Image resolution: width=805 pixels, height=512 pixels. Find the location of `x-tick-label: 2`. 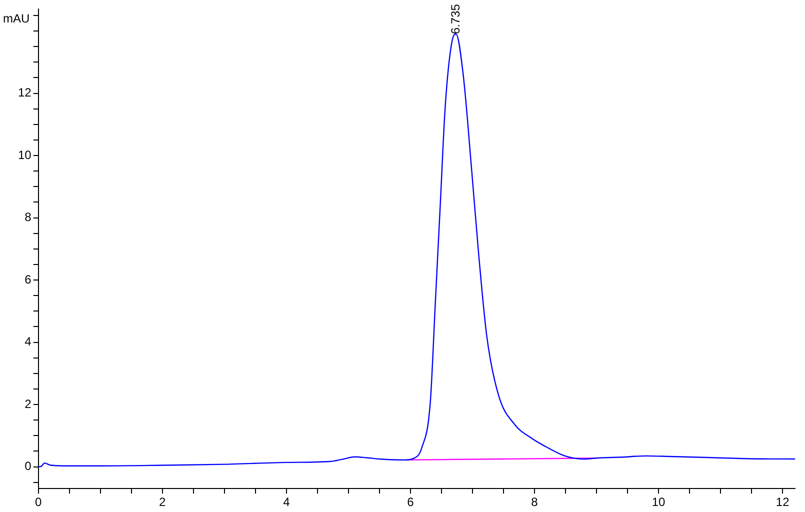

x-tick-label: 2 is located at coordinates (162, 502).